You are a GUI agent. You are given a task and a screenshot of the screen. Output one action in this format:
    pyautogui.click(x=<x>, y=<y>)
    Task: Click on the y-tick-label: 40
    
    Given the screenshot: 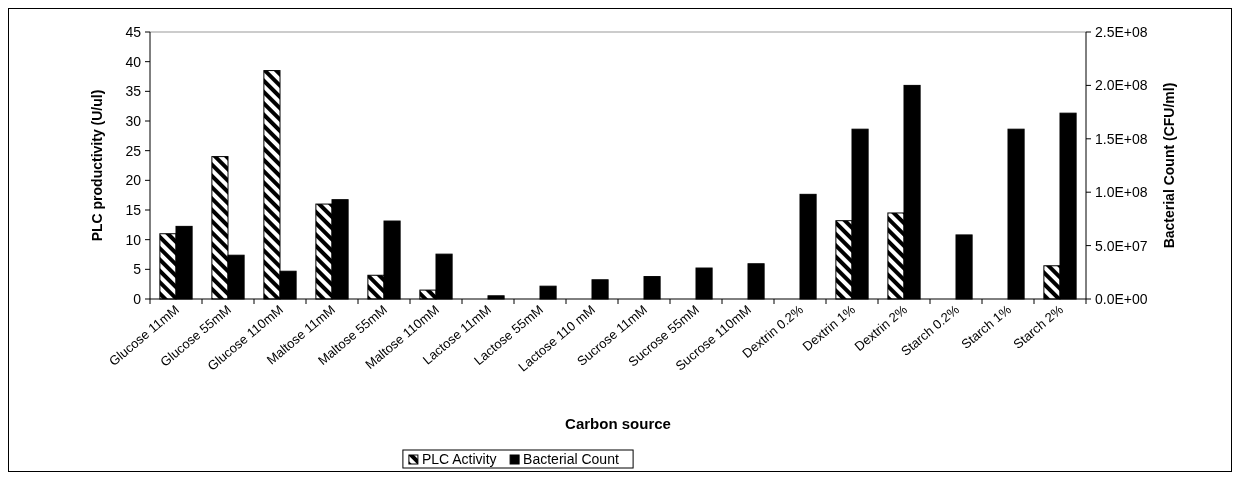 What is the action you would take?
    pyautogui.click(x=133, y=61)
    